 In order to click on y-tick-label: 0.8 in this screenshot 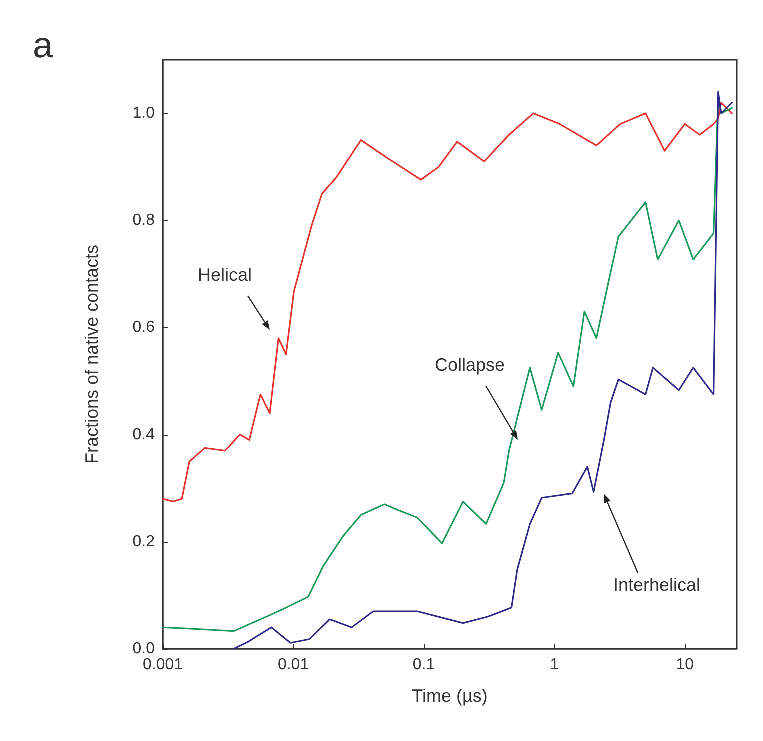, I will do `click(144, 221)`.